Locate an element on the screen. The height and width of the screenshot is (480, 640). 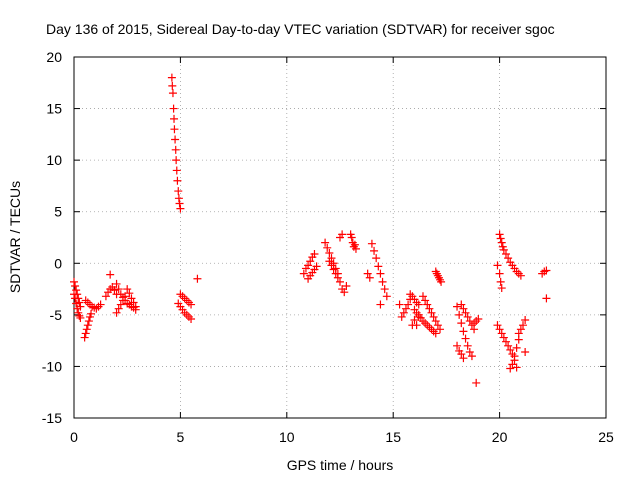
series-seg-17.0 is located at coordinates (438, 276).